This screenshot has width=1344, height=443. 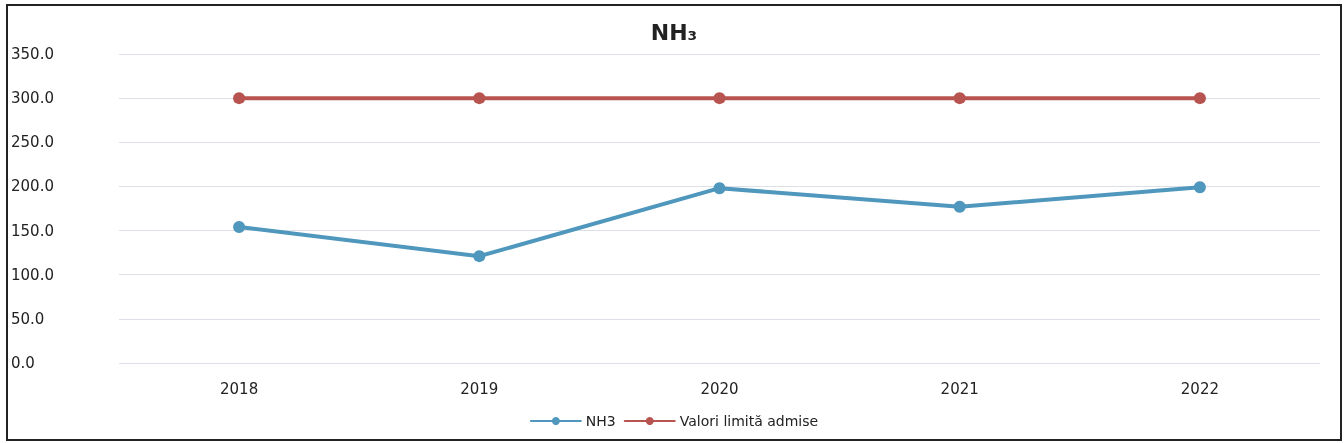 What do you see at coordinates (32, 230) in the screenshot?
I see `y-tick-label: 150.0` at bounding box center [32, 230].